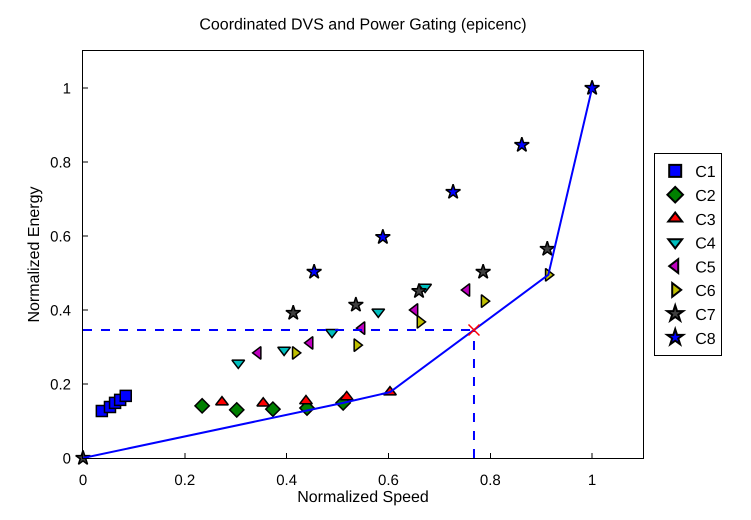 Image resolution: width=751 pixels, height=520 pixels. I want to click on legend-label: C6, so click(705, 291).